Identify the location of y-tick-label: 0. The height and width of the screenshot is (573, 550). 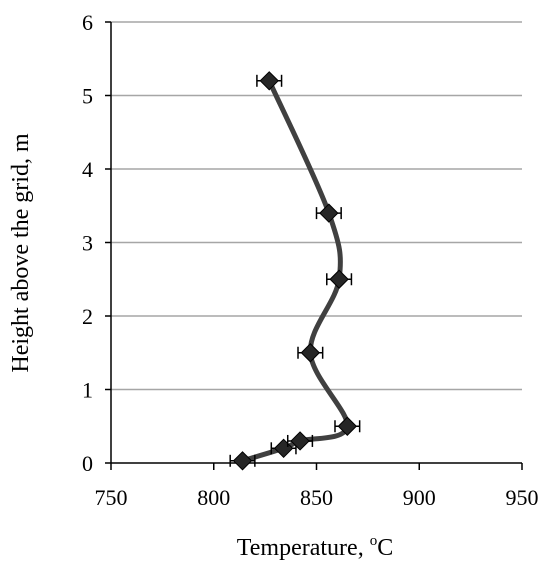
(87, 463).